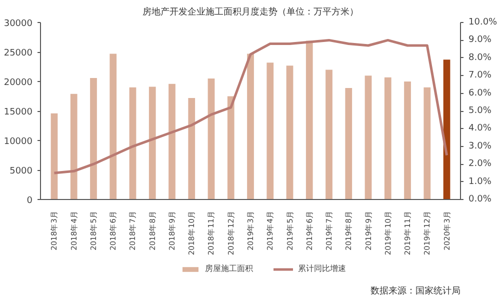 The image size is (500, 298). What do you see at coordinates (480, 164) in the screenshot?
I see `y2-tick-label: 2.0%` at bounding box center [480, 164].